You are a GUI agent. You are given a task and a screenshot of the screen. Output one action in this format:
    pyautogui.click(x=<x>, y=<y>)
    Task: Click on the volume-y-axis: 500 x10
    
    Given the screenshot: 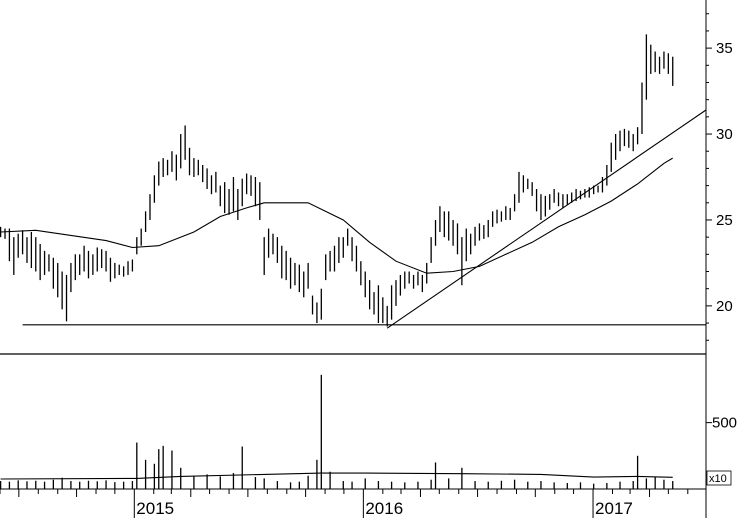 What is the action you would take?
    pyautogui.click(x=721, y=450)
    